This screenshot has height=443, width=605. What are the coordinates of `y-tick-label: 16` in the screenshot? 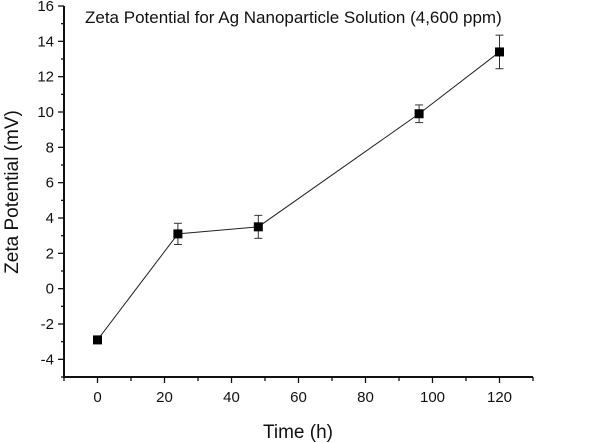 It's located at (45, 7).